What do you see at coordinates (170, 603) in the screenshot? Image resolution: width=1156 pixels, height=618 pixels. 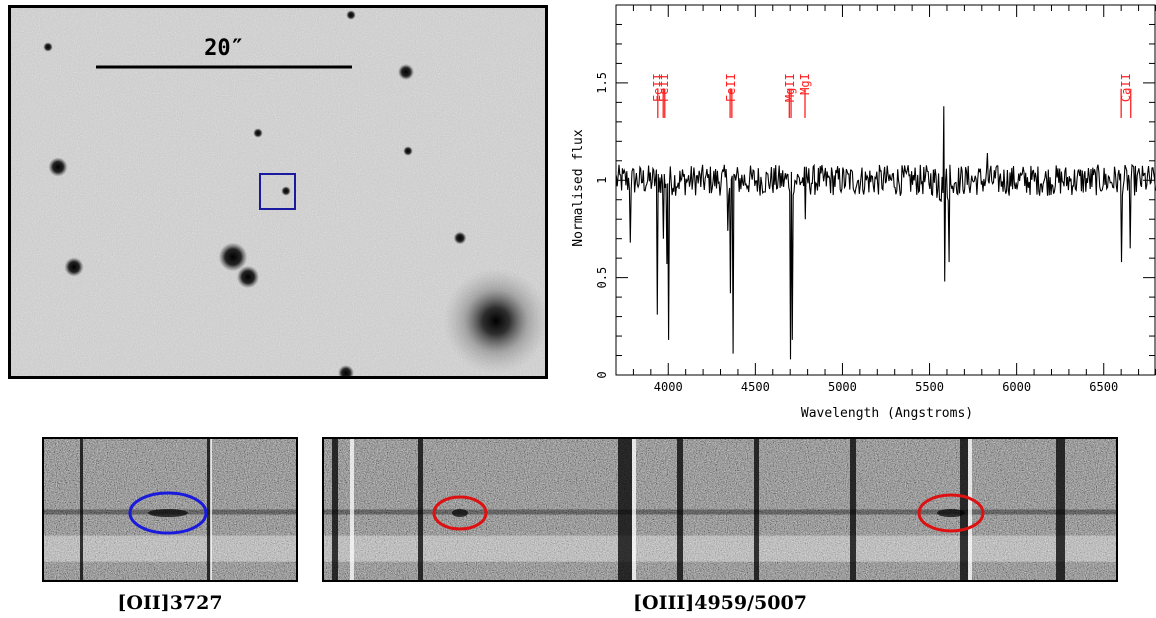 I see `caption-oii: [OII]3727` at bounding box center [170, 603].